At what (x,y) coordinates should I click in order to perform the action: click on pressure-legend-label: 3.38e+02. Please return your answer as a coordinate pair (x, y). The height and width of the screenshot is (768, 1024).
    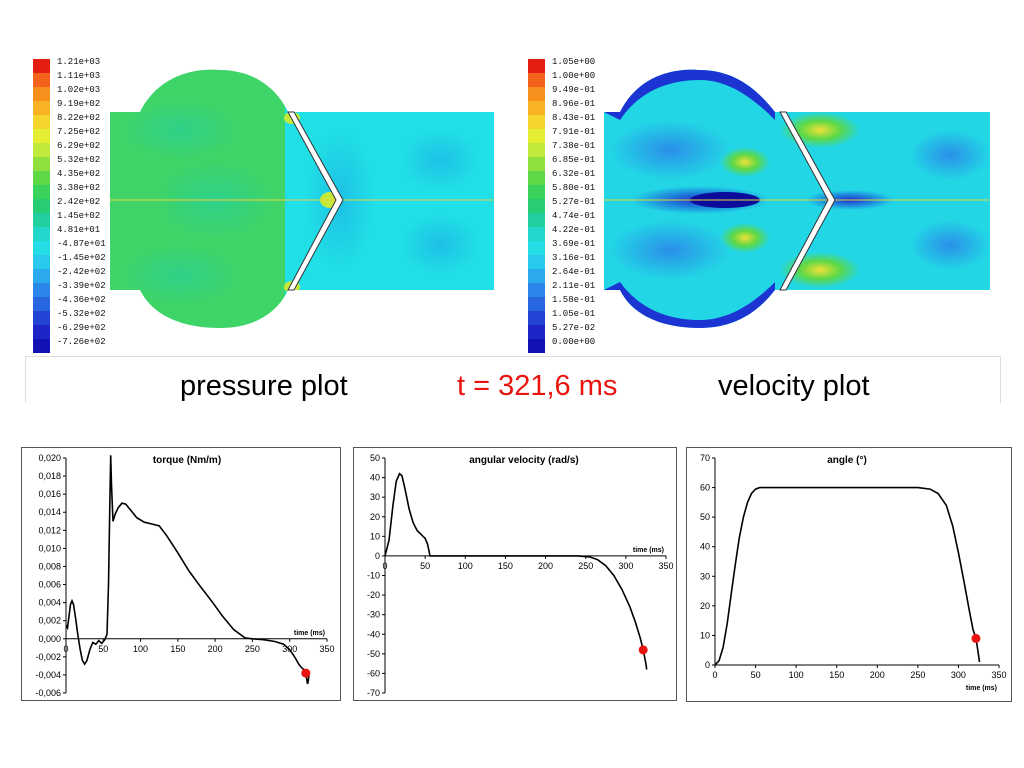
    Looking at the image, I should click on (79, 188).